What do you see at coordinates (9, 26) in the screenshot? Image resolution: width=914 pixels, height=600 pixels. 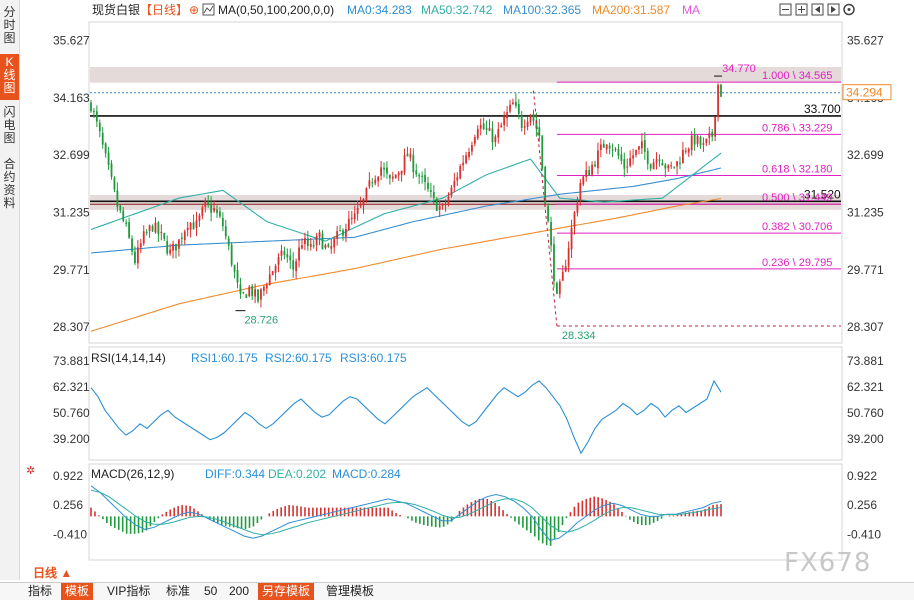 I see `tab-time-sharing: 分时图` at bounding box center [9, 26].